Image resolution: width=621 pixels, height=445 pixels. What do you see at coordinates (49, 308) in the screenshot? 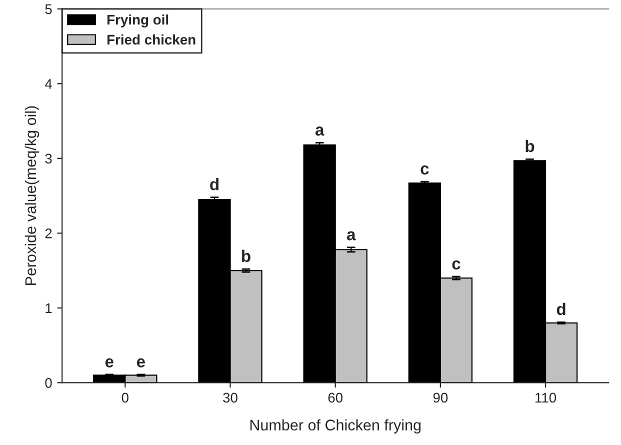
I see `y-tick-label: 1` at bounding box center [49, 308].